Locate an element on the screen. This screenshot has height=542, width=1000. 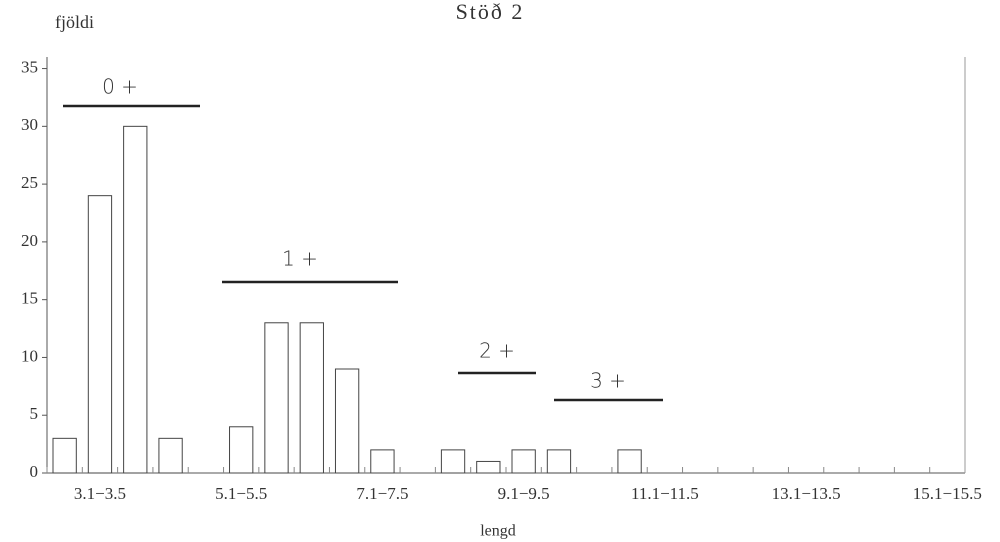
y-tick-label: 10 is located at coordinates (29, 355).